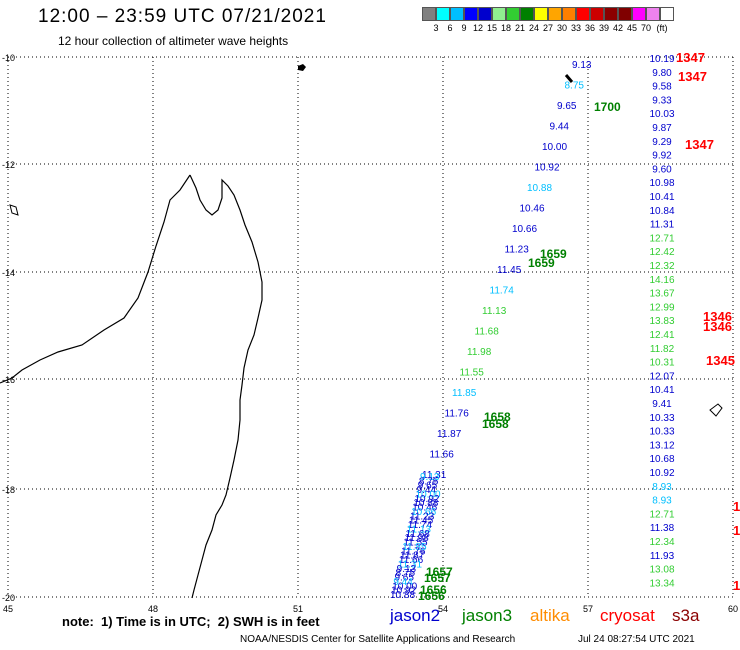  Describe the element at coordinates (662, 501) in the screenshot. I see `column-value: 8.93` at that location.